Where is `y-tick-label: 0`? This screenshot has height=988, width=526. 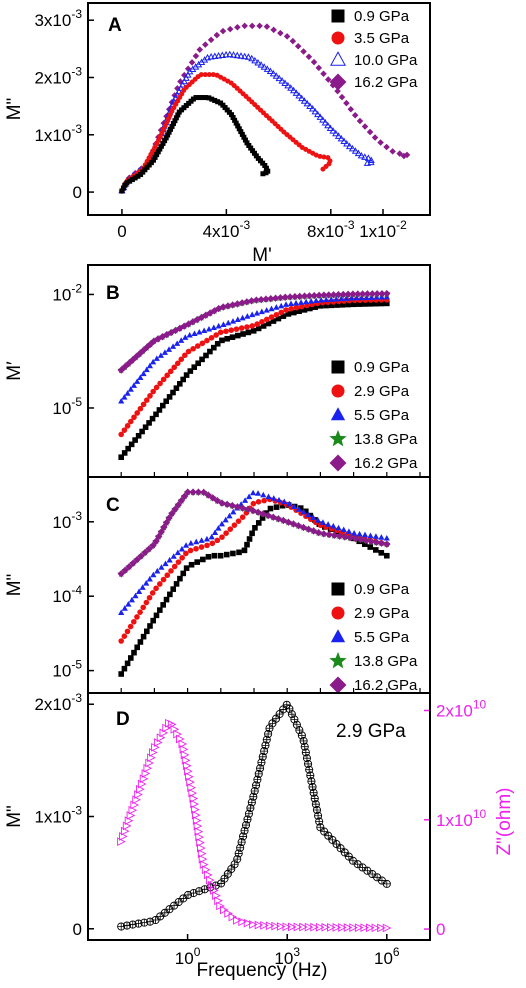
y-tick-label: 0 is located at coordinates (77, 192).